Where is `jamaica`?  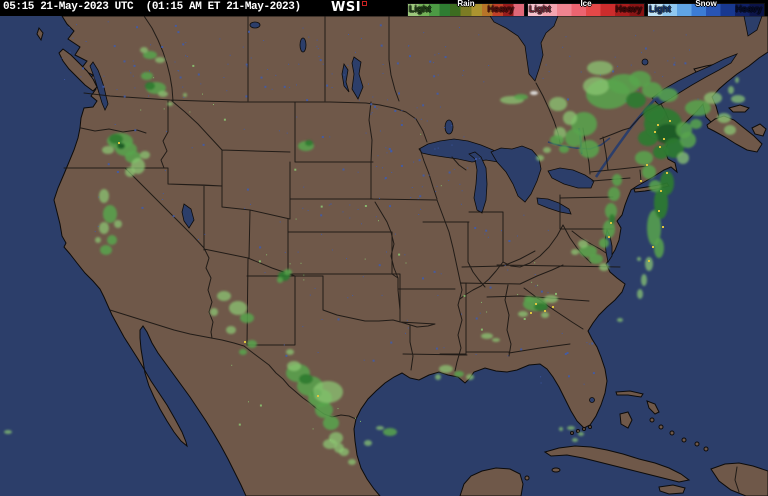 jamaica is located at coordinates (672, 489).